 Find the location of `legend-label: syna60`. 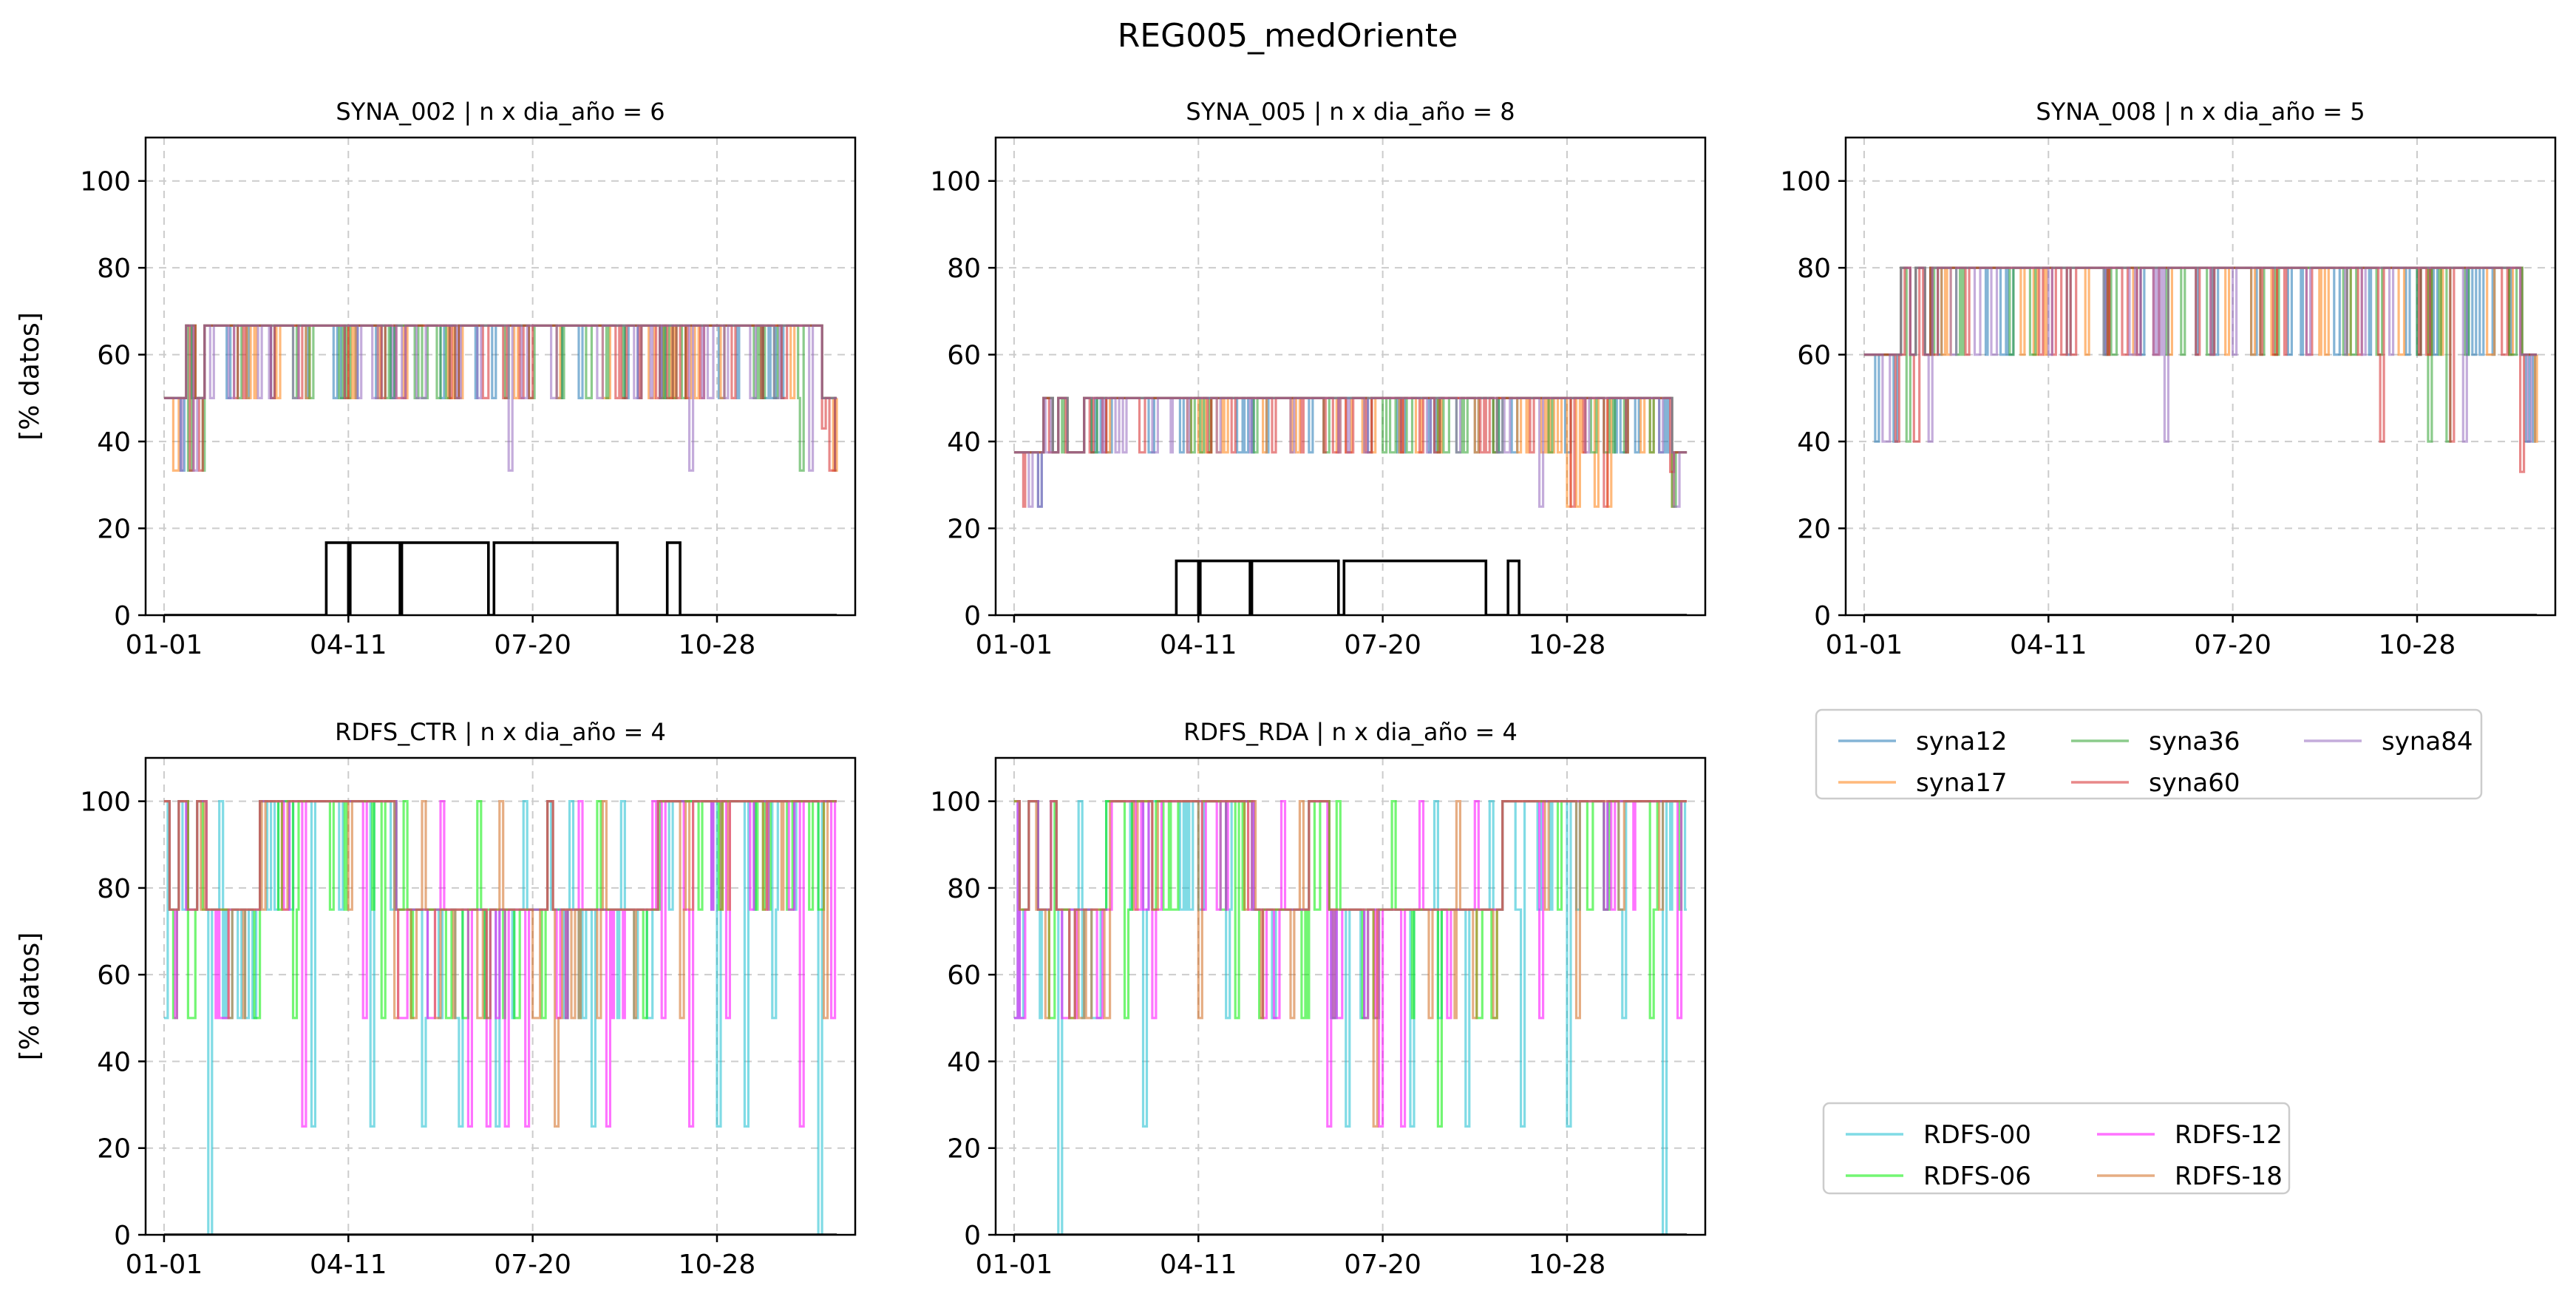

legend-label: syna60 is located at coordinates (2194, 783).